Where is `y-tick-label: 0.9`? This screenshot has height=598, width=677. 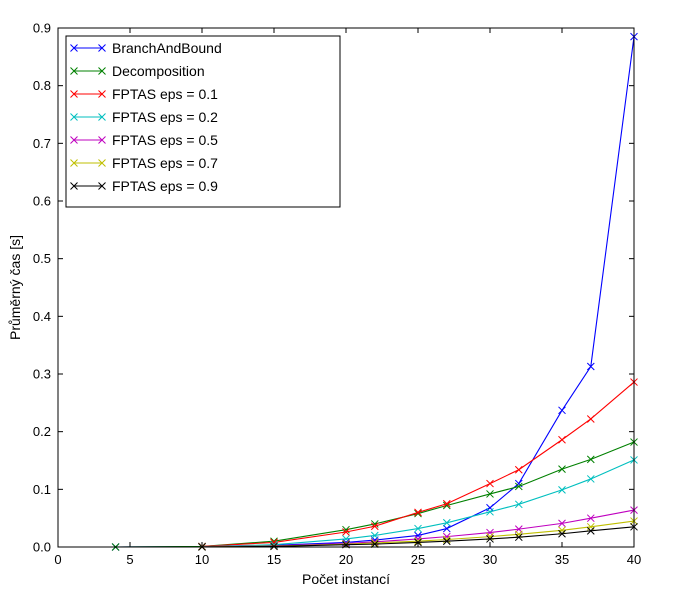
y-tick-label: 0.9 is located at coordinates (42, 28).